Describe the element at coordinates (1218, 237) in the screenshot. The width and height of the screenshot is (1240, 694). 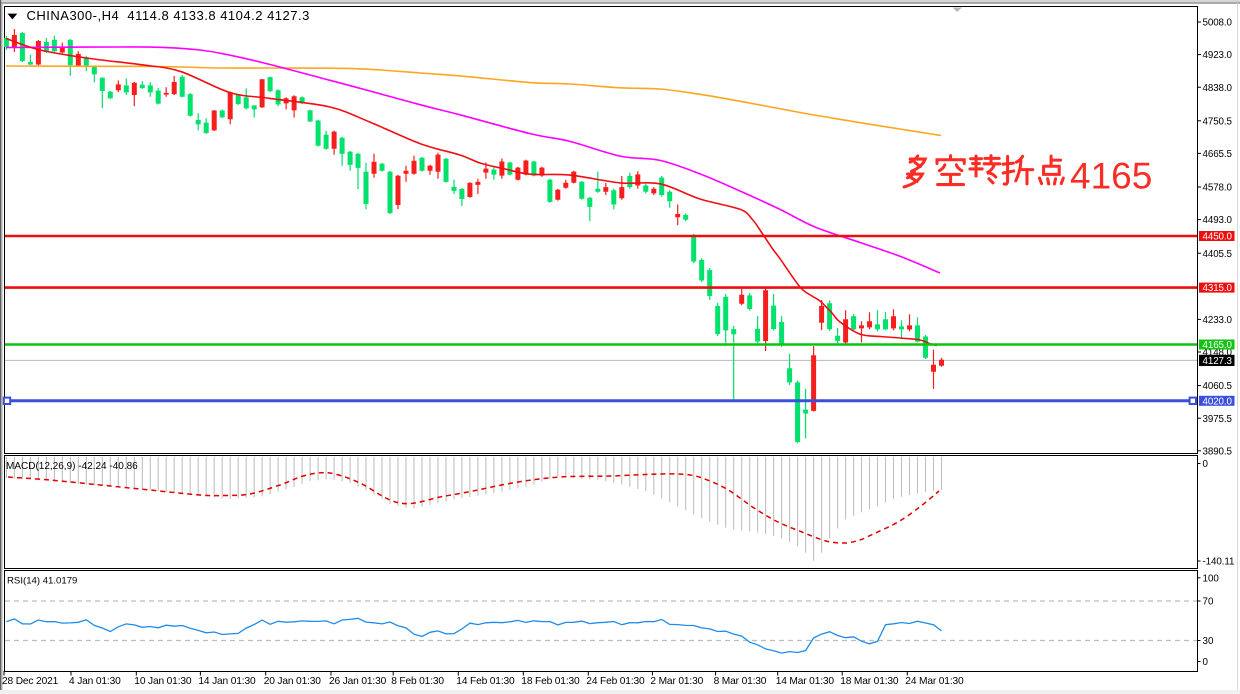
I see `svg-text: 4450.0` at that location.